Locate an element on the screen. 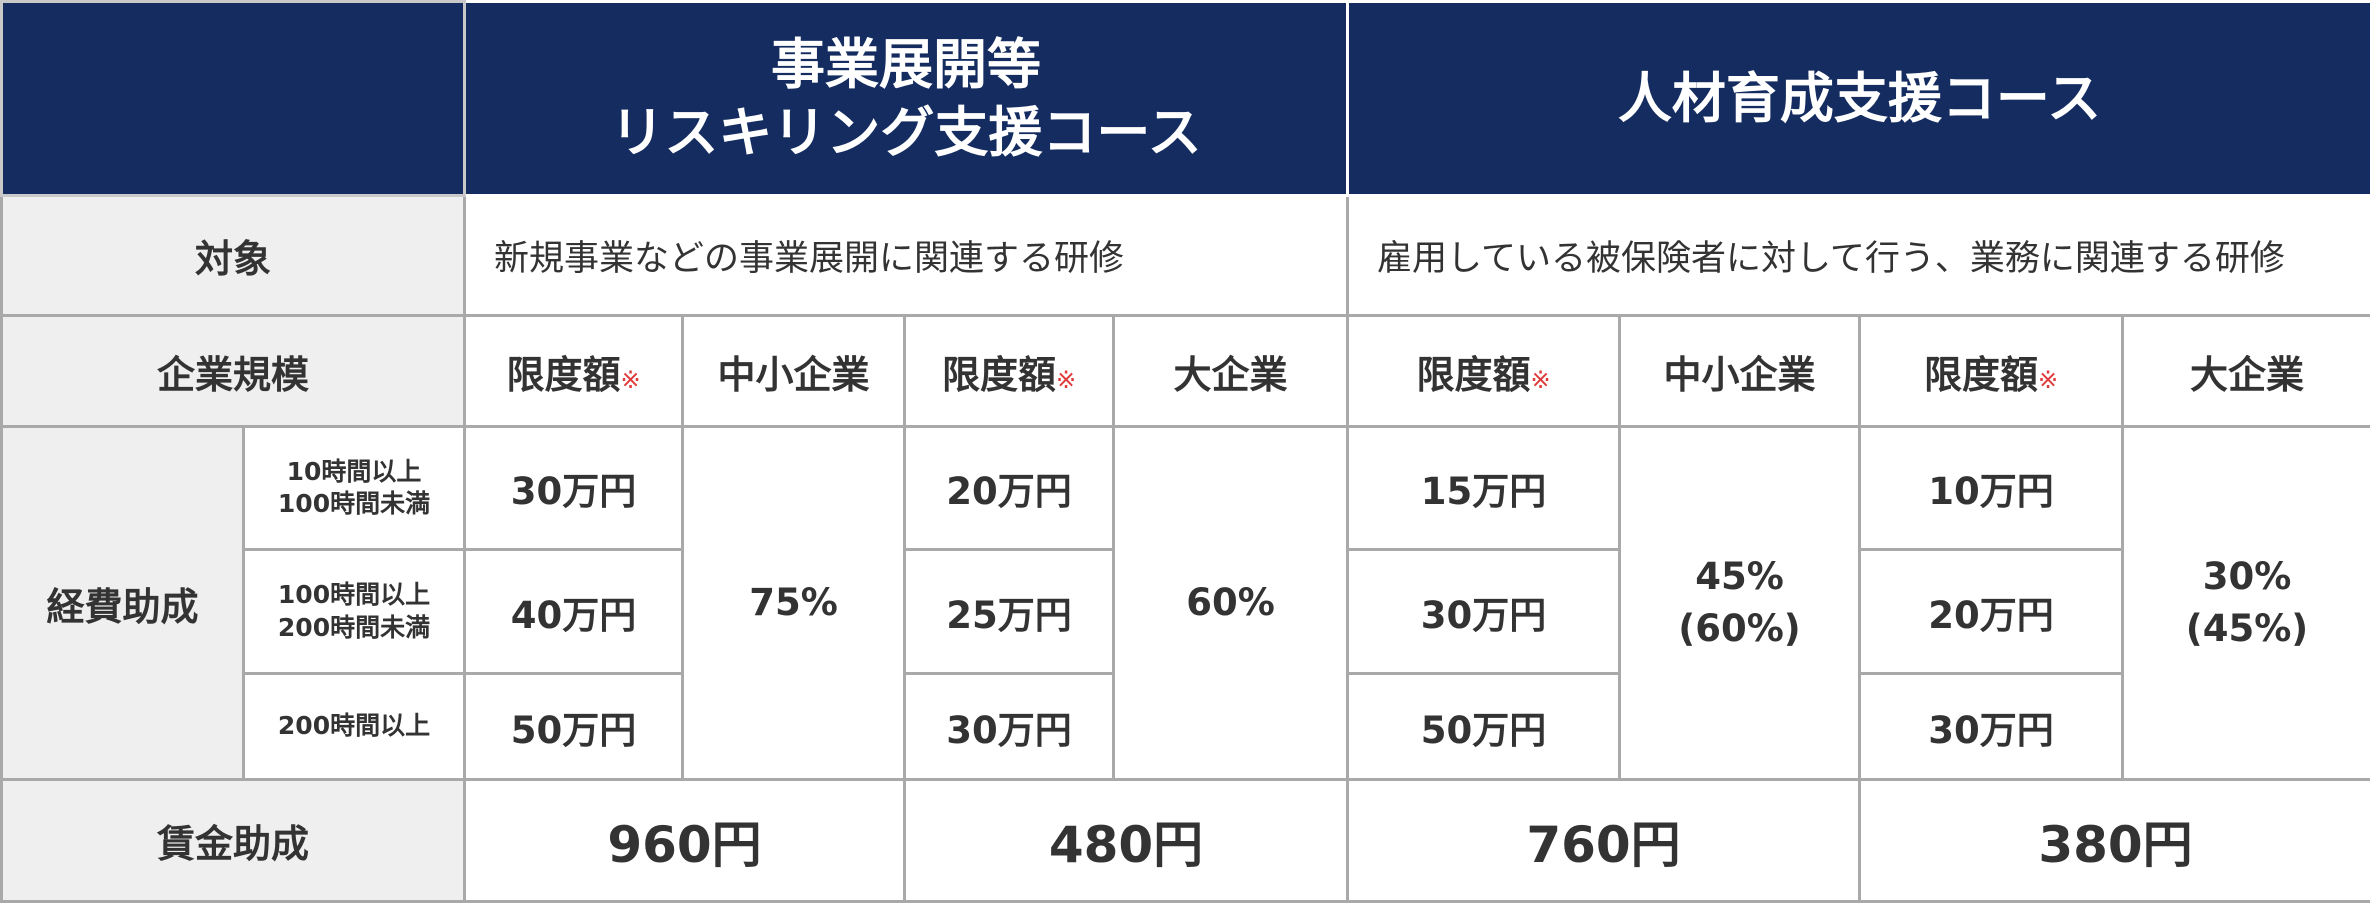  wage-c2-sme: 760円 is located at coordinates (1604, 841).